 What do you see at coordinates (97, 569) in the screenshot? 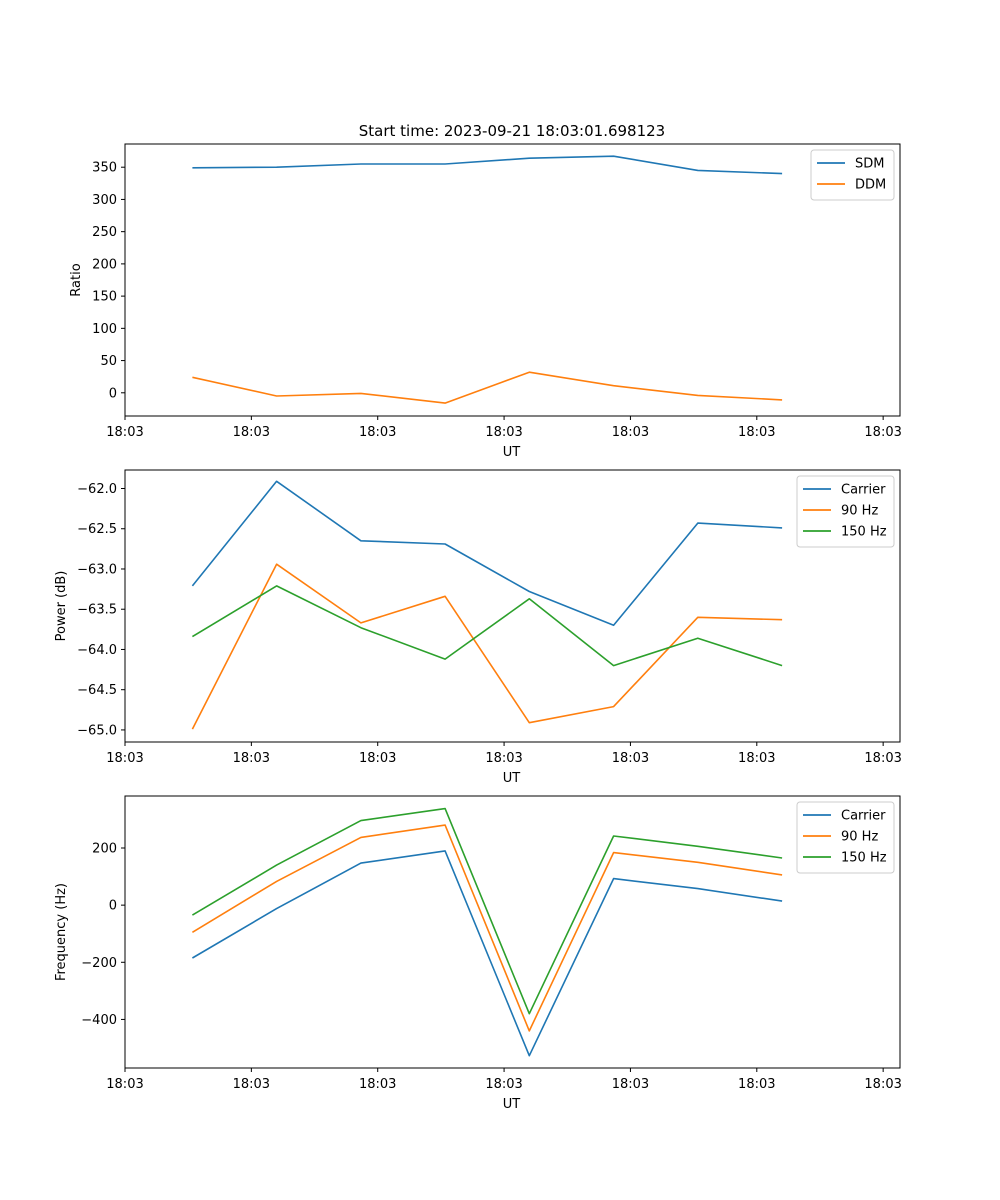
I see `y-tick-label: −63.0` at bounding box center [97, 569].